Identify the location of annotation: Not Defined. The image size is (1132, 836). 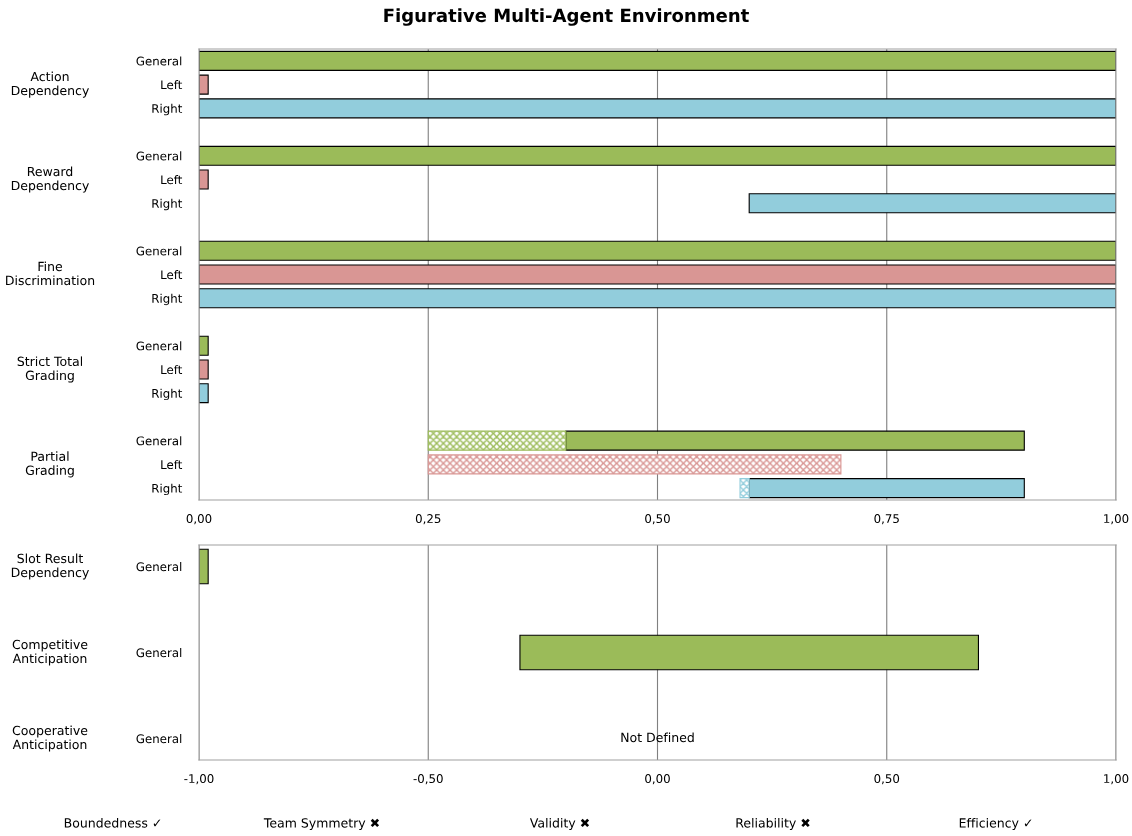
(657, 737).